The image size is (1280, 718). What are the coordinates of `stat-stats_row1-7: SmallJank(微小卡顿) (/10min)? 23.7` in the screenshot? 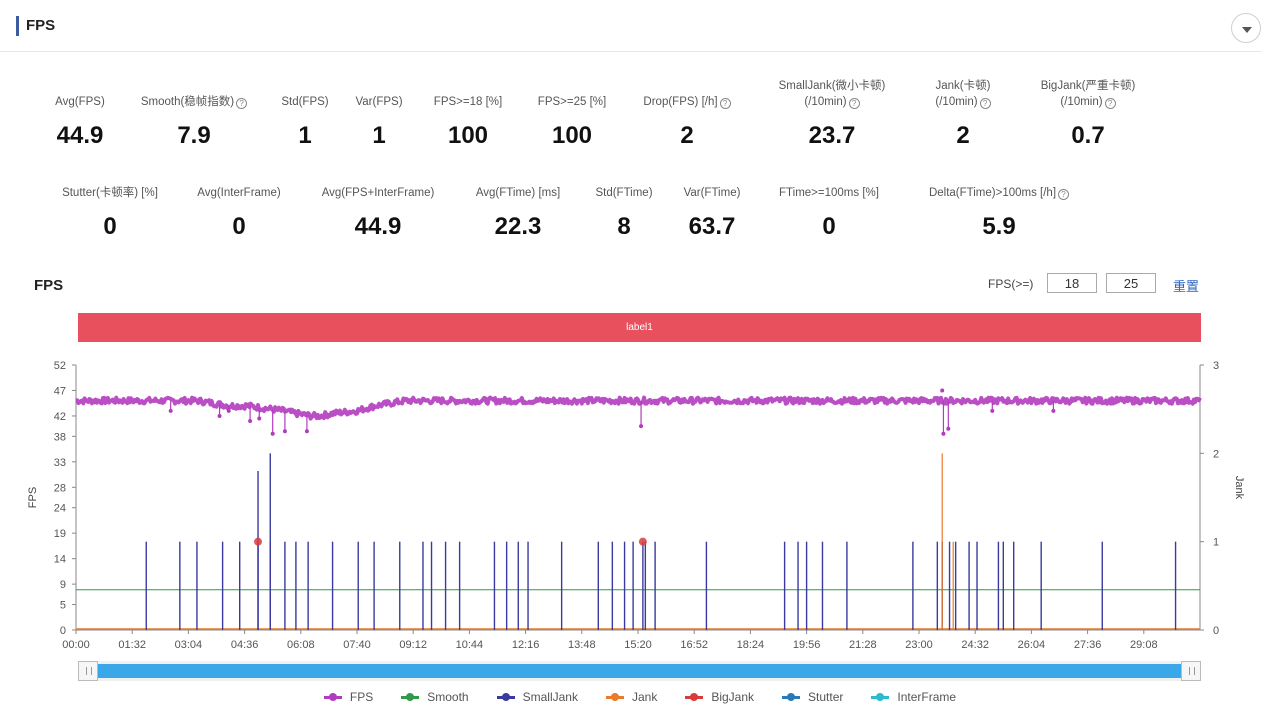 It's located at (832, 114).